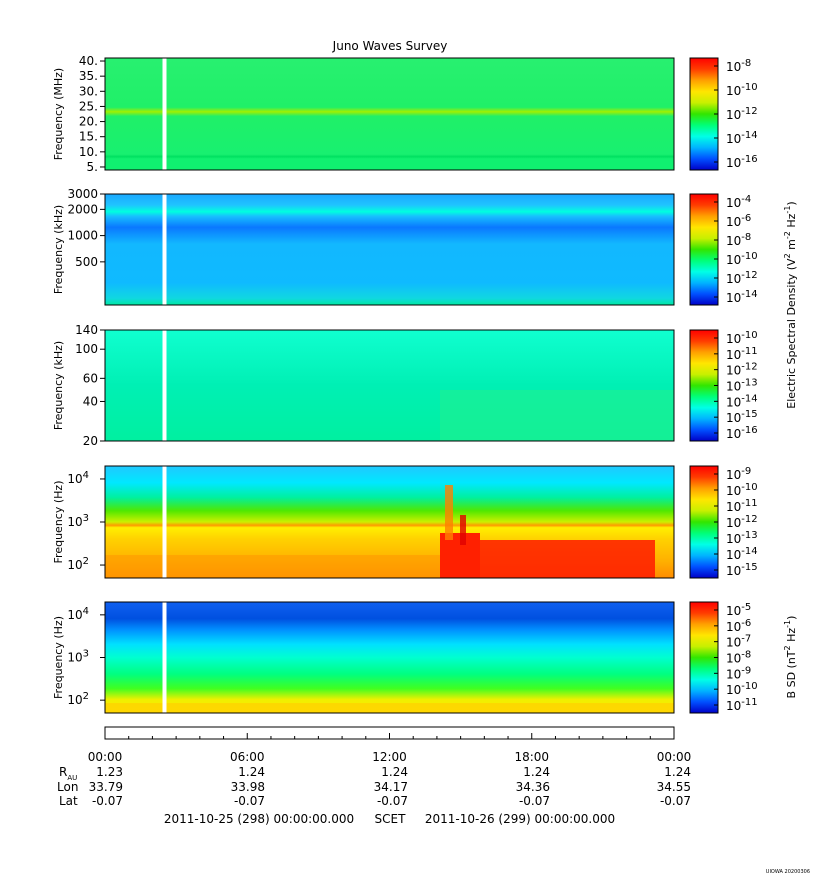  Describe the element at coordinates (86, 330) in the screenshot. I see `y-tick-label: 140` at that location.